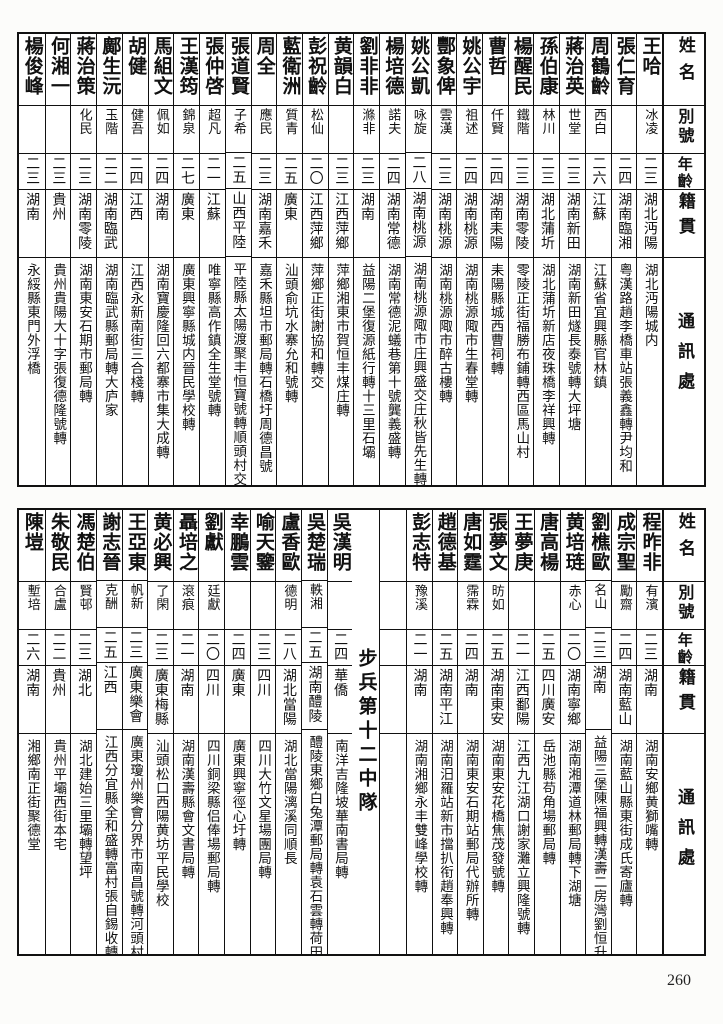  I want to click on entry-address: 醴陵東鄉白兔潭郵局轉袁石雲轉荷田, so click(314, 842).